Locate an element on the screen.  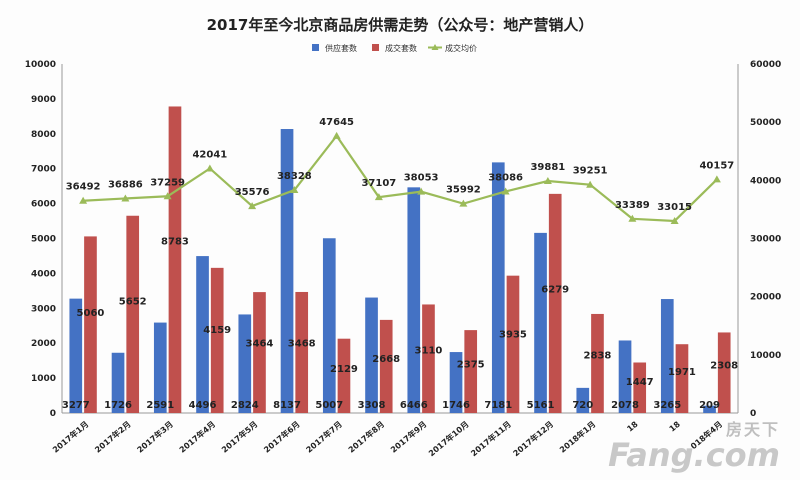
y-tick-left-label: 5000 is located at coordinates (43, 240).